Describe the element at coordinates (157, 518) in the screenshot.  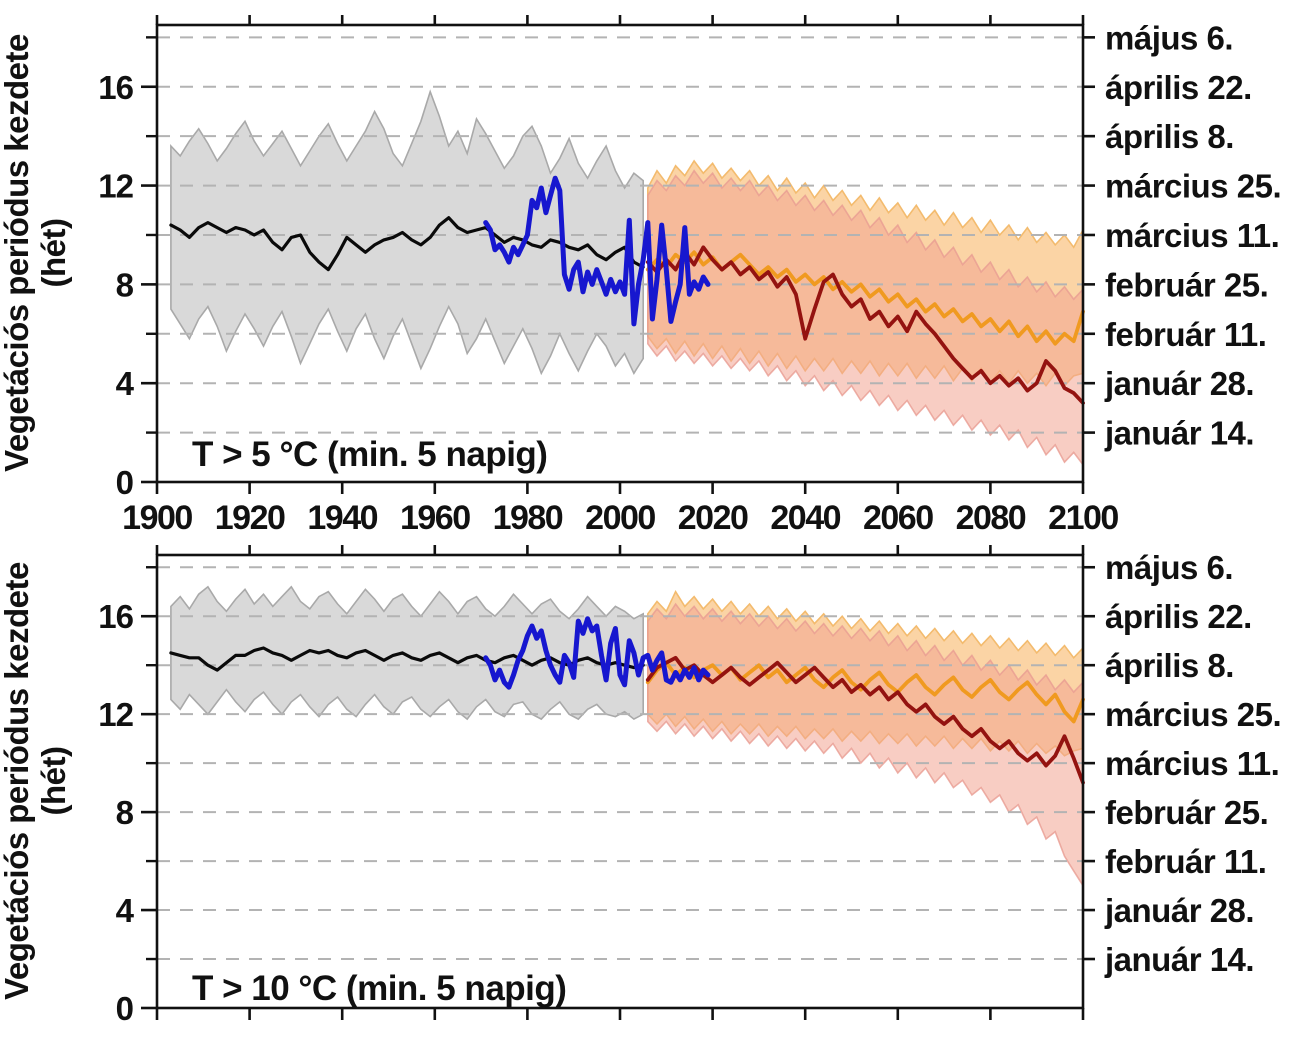
I see `x-tick-label: 1900` at that location.